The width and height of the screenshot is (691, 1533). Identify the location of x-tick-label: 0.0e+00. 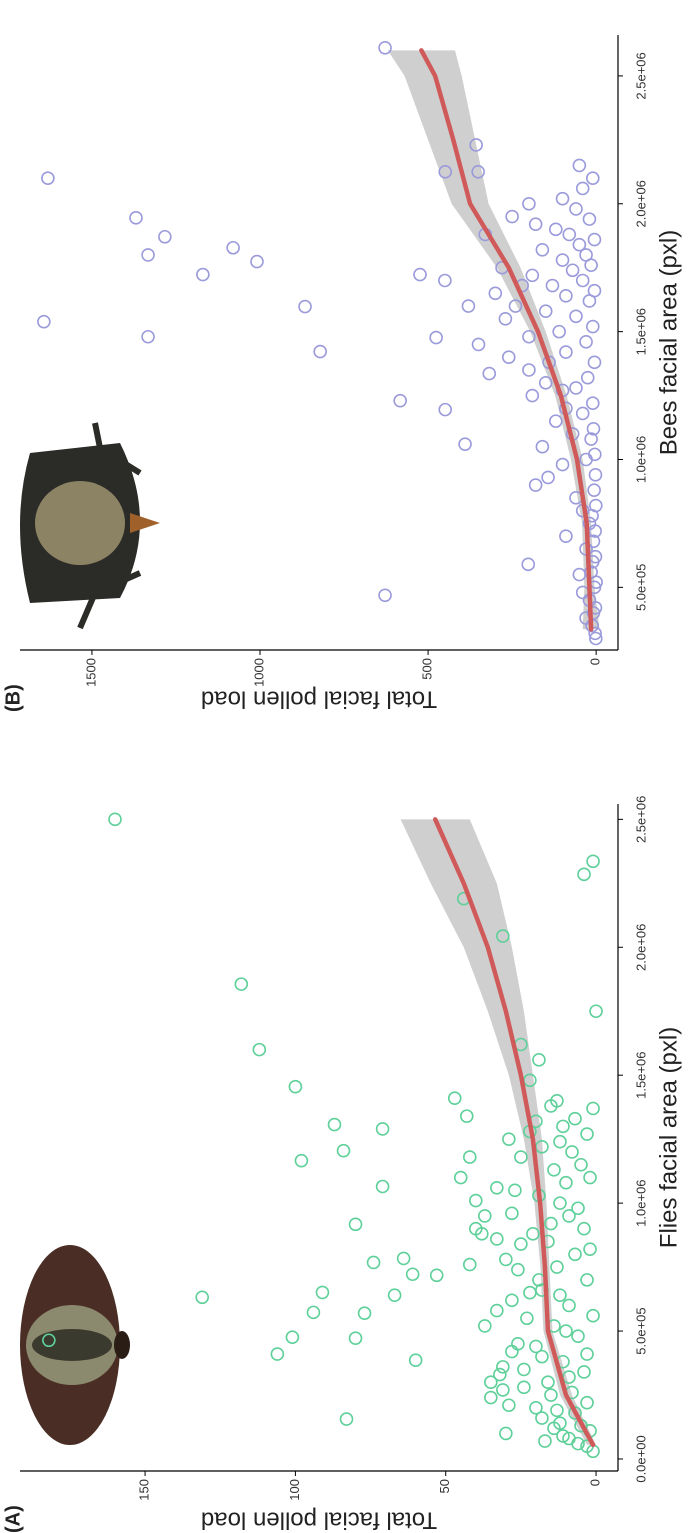
(640, 1458).